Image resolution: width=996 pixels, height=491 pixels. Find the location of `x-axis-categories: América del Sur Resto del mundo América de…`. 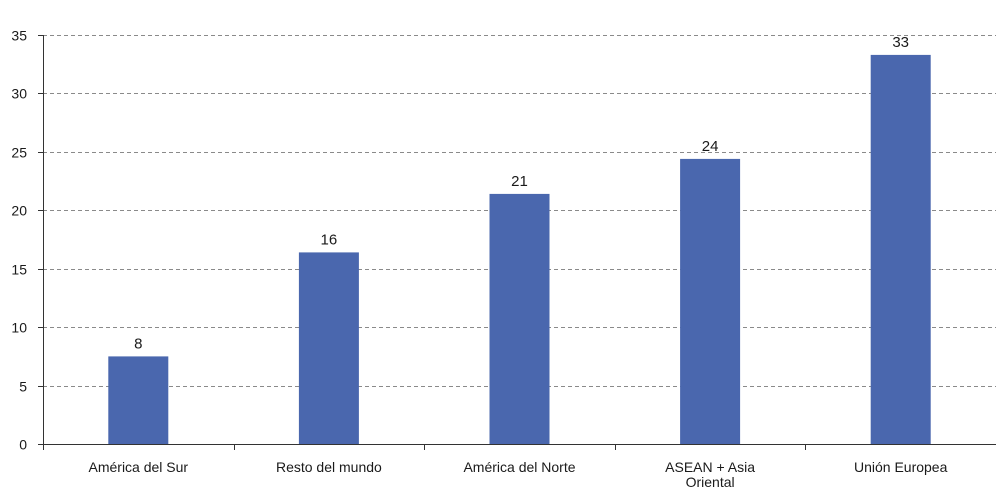

x-axis-categories: América del Sur Resto del mundo América de… is located at coordinates (518, 474).